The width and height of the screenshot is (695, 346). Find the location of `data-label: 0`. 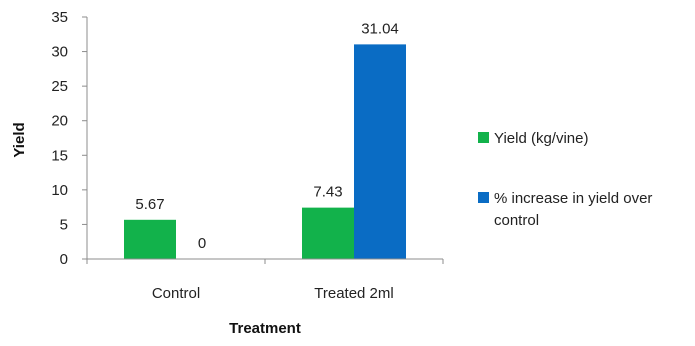

data-label: 0 is located at coordinates (202, 243).